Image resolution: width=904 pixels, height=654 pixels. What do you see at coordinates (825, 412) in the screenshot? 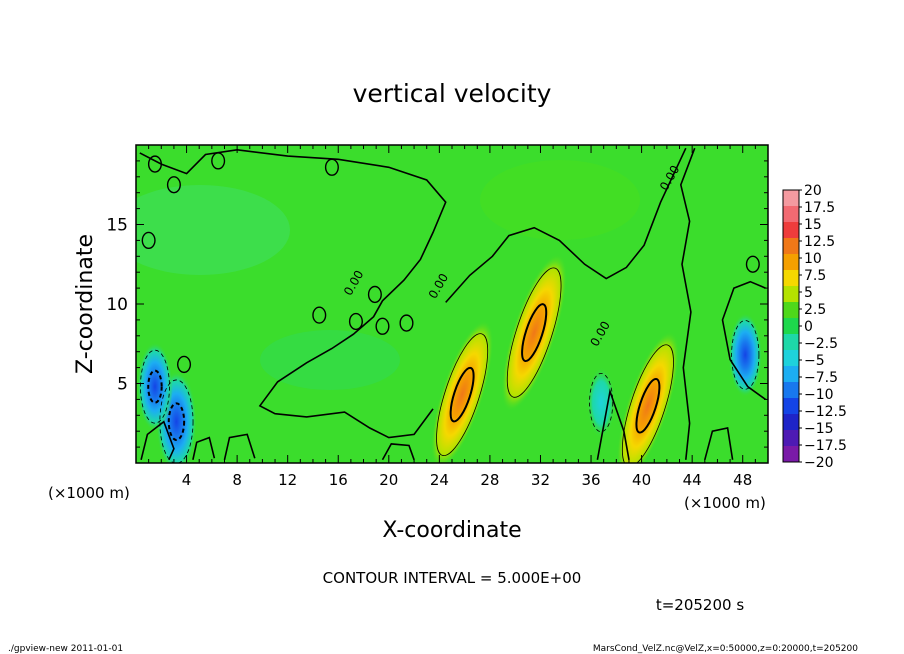
I see `colorbar-label: −12.5` at bounding box center [825, 412].